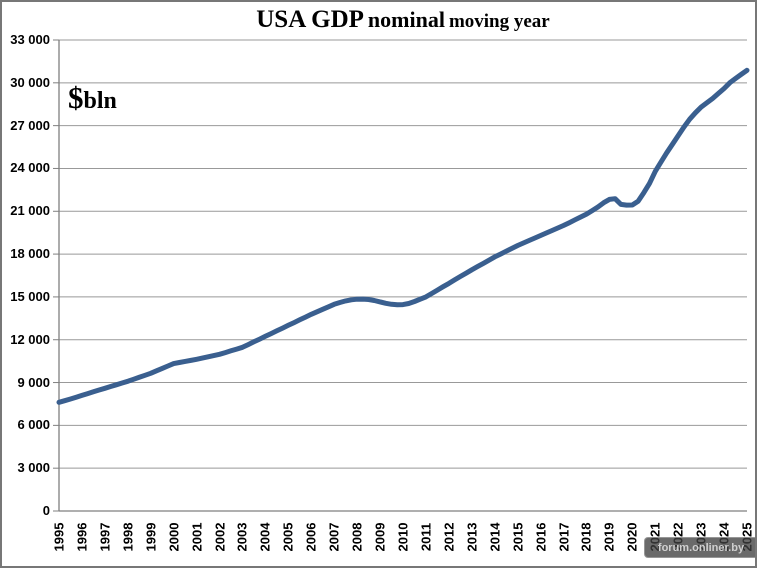 This screenshot has height=568, width=757. I want to click on y-axis-unit-label: $bln, so click(92, 97).